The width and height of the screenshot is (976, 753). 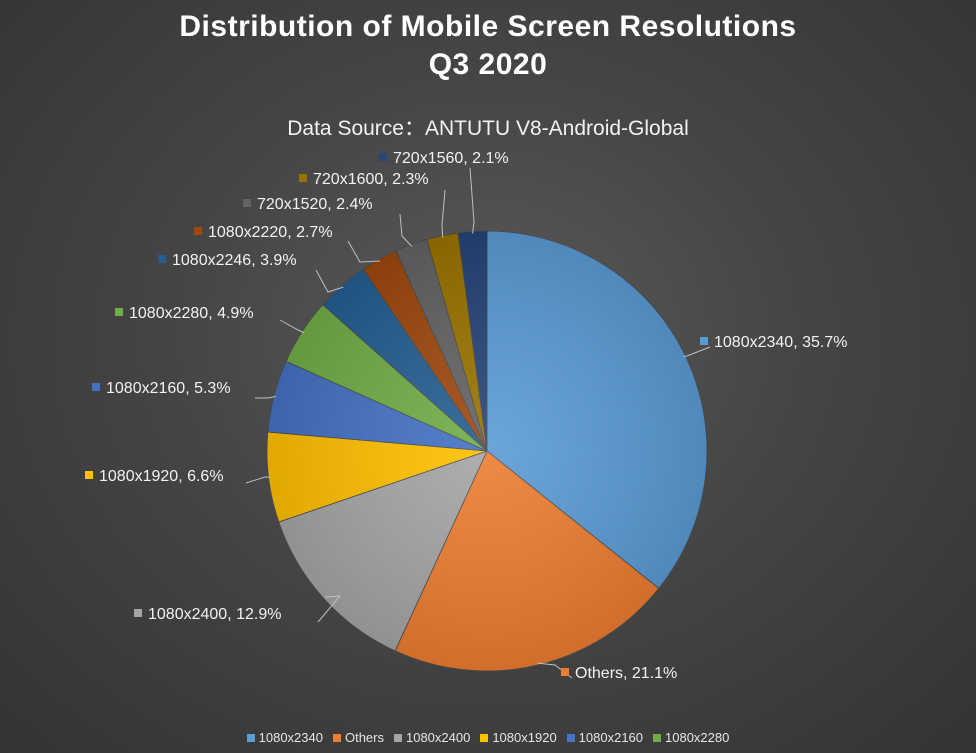 What do you see at coordinates (162, 259) in the screenshot?
I see `data-label-swatch-1080x2246` at bounding box center [162, 259].